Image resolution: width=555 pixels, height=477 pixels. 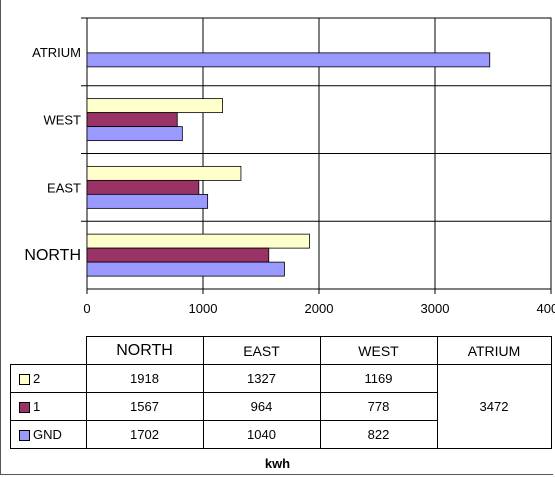 I want to click on bar-north-gnd, so click(x=185, y=269).